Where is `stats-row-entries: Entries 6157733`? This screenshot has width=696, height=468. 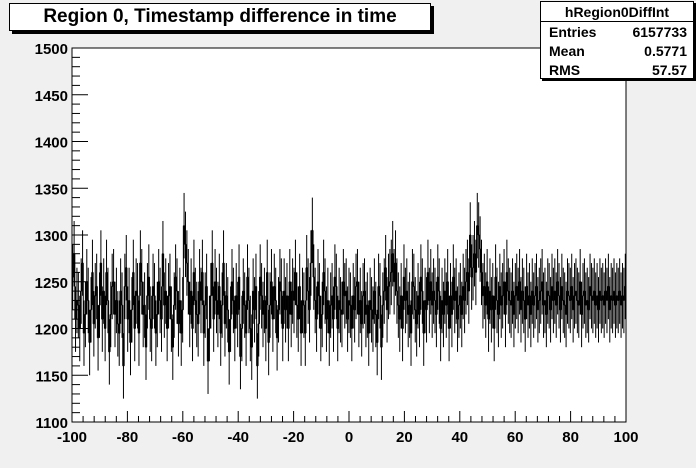
stats-row-entries: Entries 6157733 is located at coordinates (617, 31).